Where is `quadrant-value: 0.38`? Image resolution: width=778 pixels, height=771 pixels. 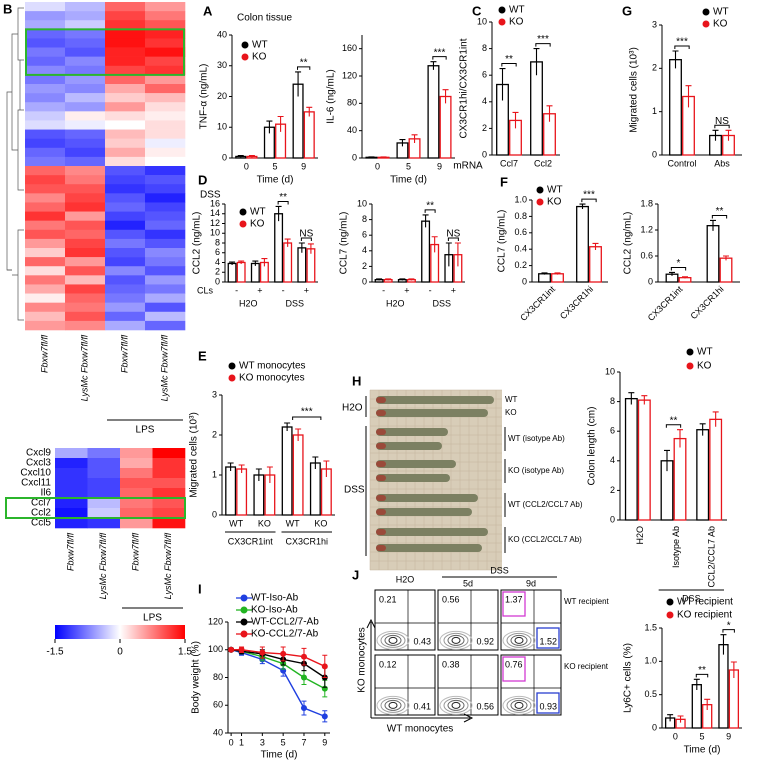 quadrant-value: 0.38 is located at coordinates (451, 664).